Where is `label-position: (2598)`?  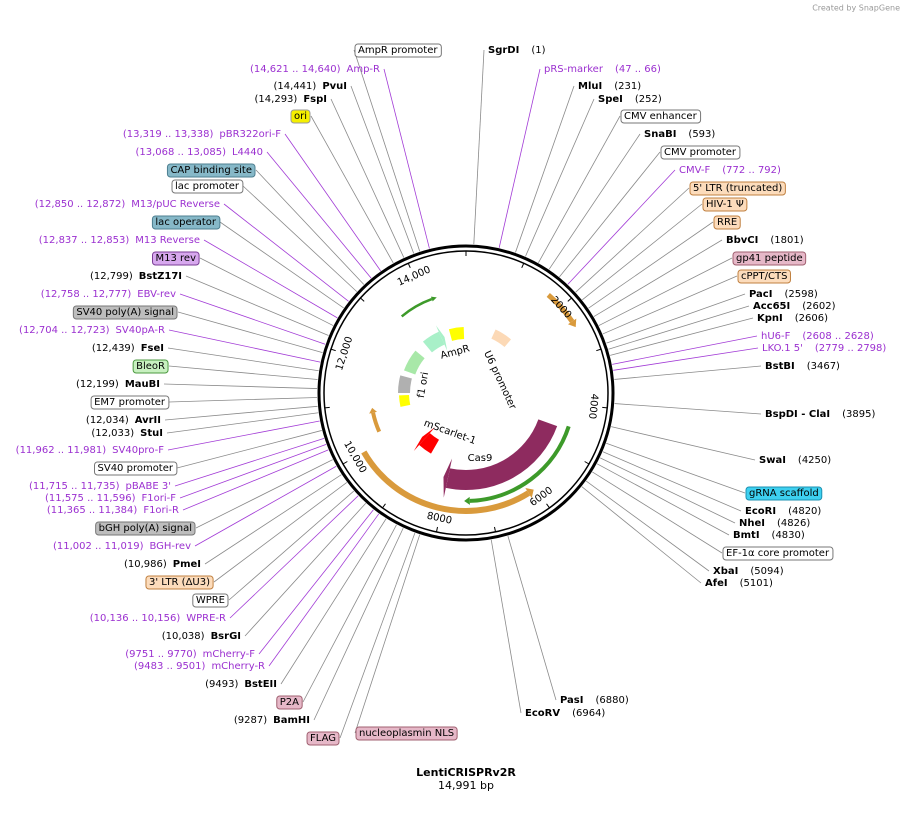 label-position: (2598) is located at coordinates (800, 294).